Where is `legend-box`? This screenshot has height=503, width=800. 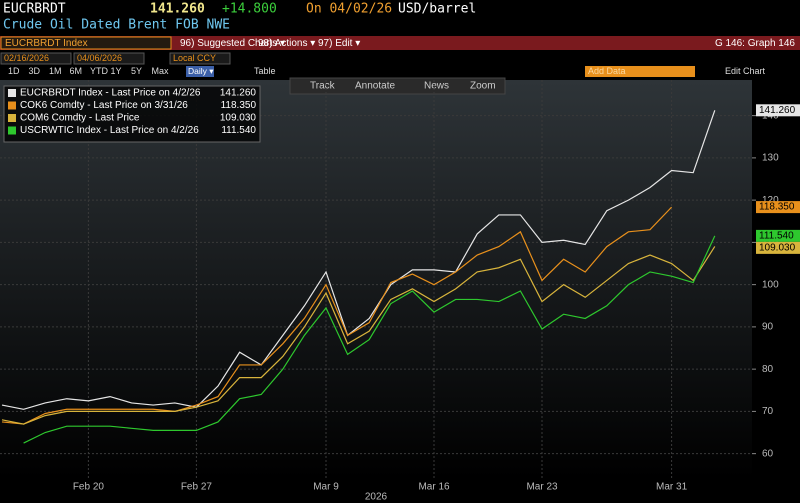 legend-box is located at coordinates (132, 114).